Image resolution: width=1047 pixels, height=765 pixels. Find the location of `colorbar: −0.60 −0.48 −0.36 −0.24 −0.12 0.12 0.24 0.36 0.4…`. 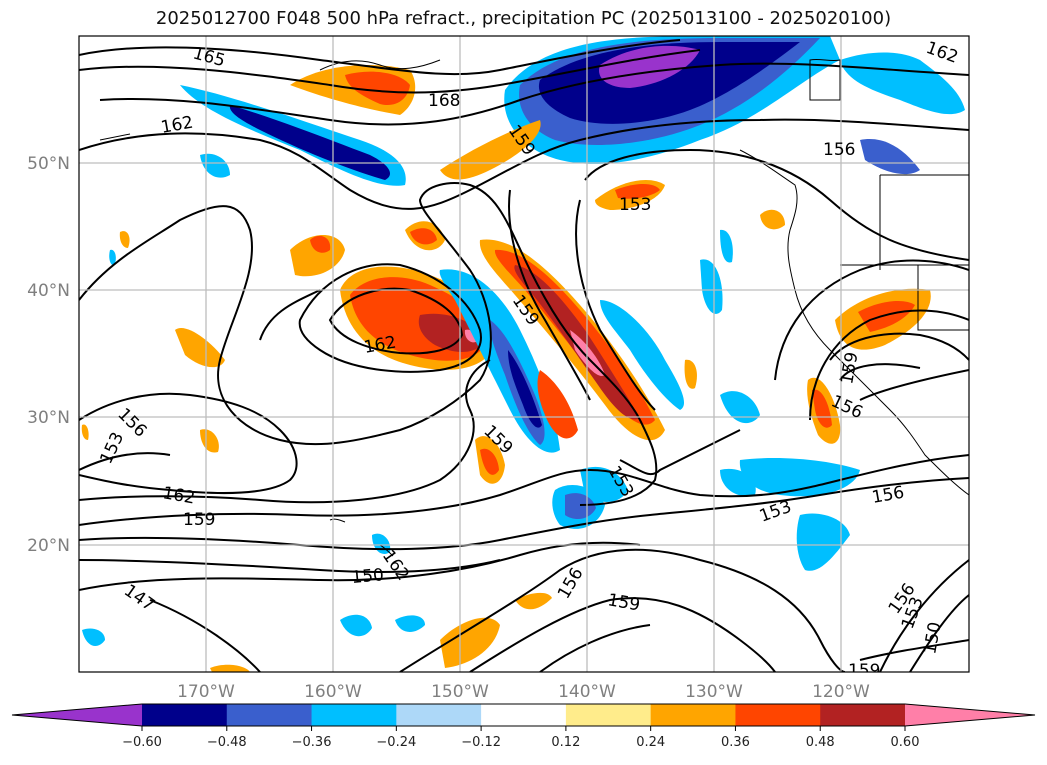

colorbar: −0.60 −0.48 −0.36 −0.24 −0.12 0.12 0.24 0.36 0.4… is located at coordinates (523, 726).